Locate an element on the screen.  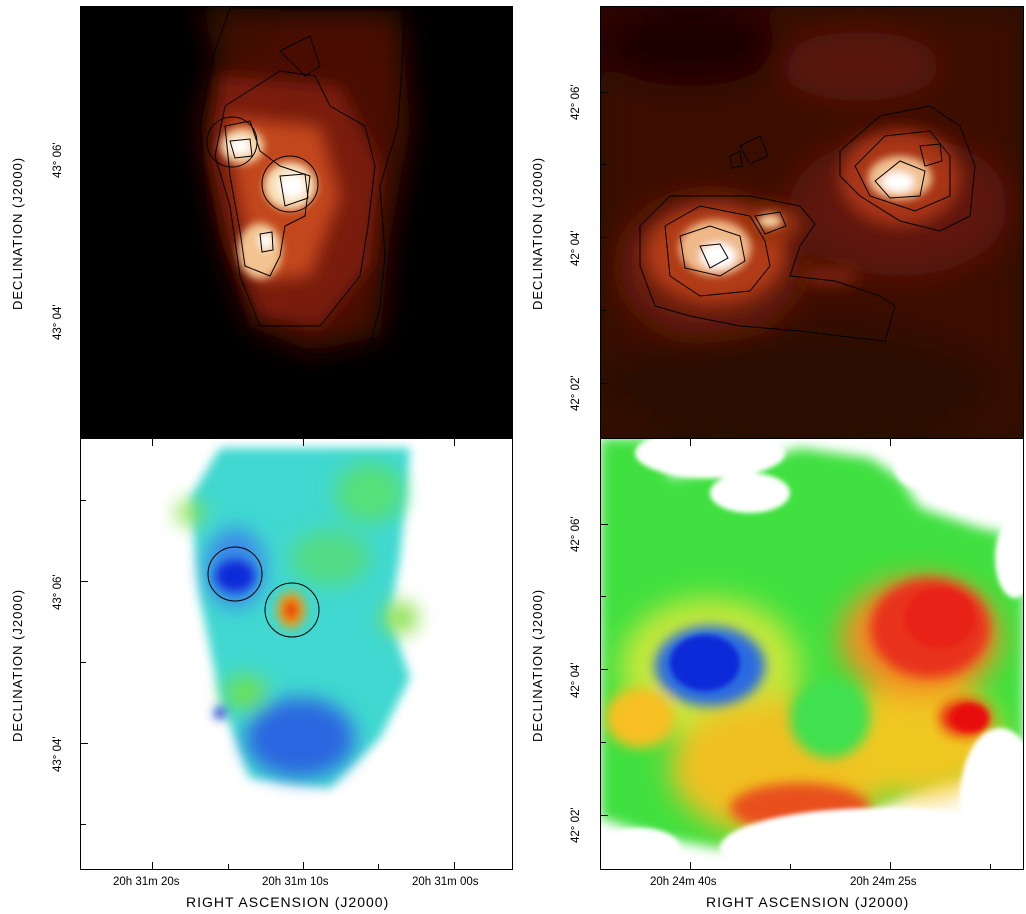
right-top-ytick-1: 42° 06' is located at coordinates (576, 102).